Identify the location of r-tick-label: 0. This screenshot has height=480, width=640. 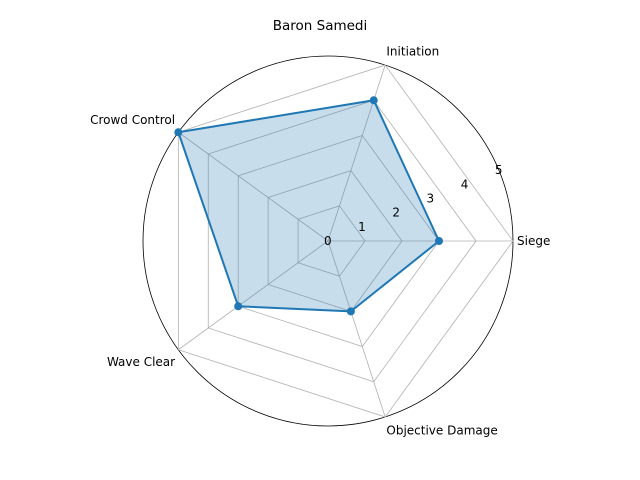
(328, 241).